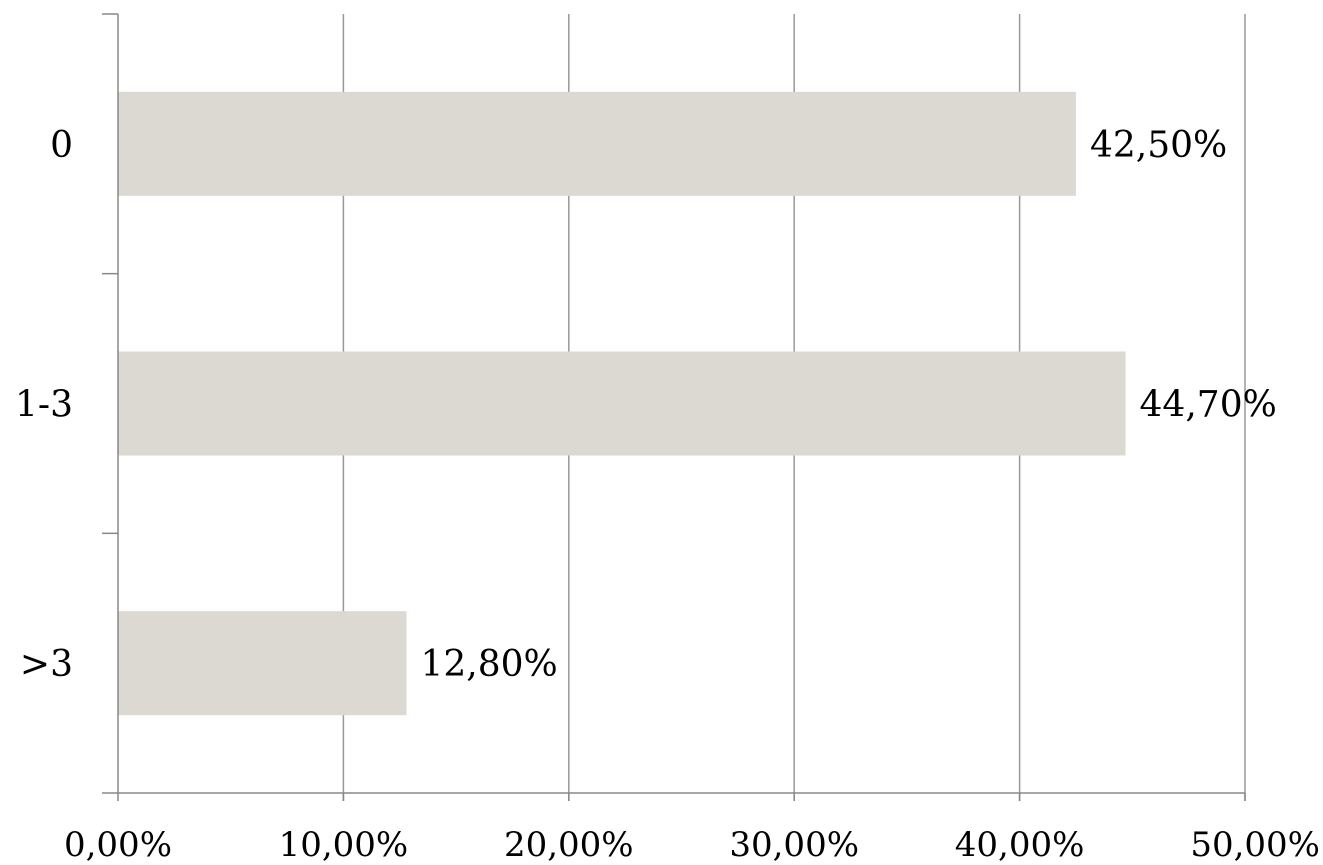  I want to click on category-label-0: 0, so click(61, 145).